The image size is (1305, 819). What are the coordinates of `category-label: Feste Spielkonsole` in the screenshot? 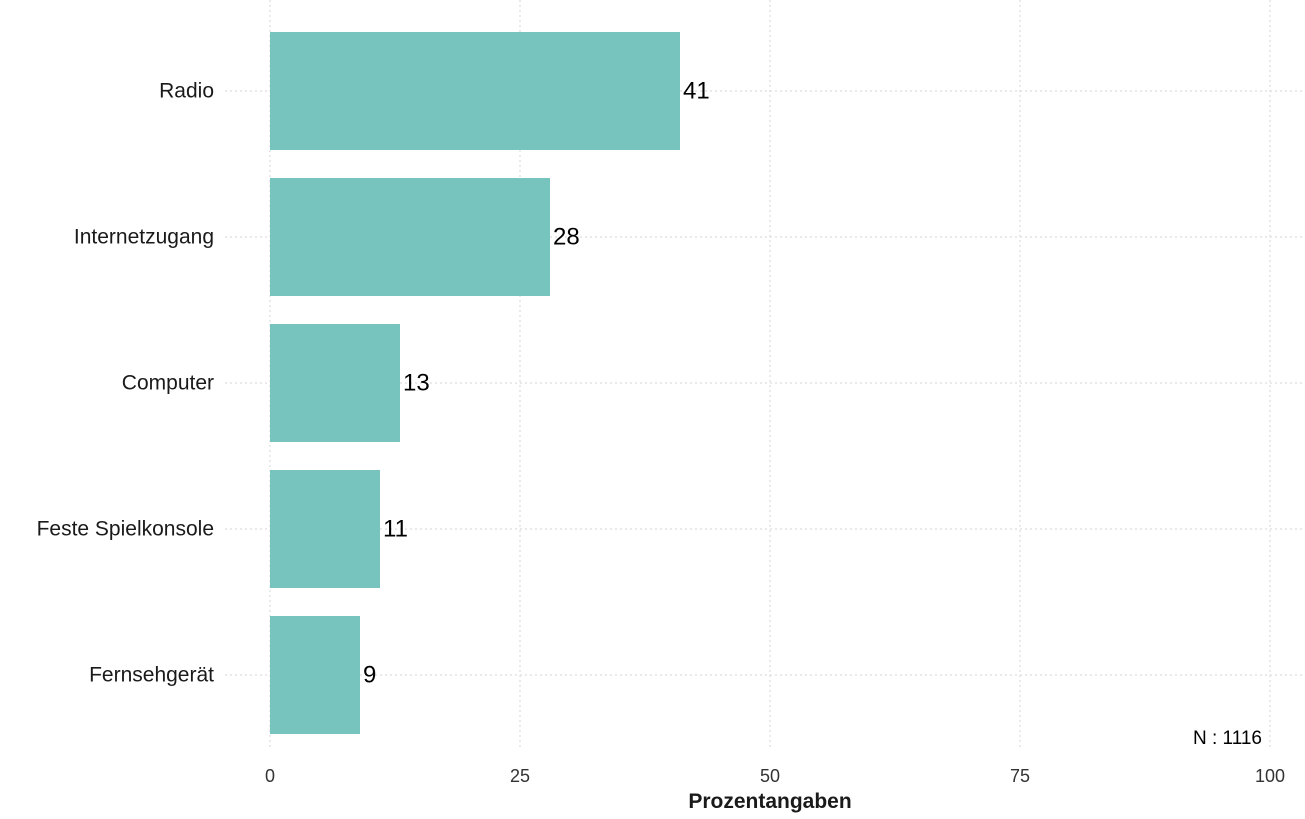 It's located at (125, 529).